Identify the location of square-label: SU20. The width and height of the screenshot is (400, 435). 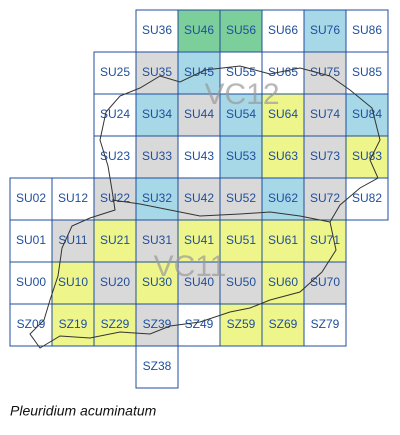
(115, 282).